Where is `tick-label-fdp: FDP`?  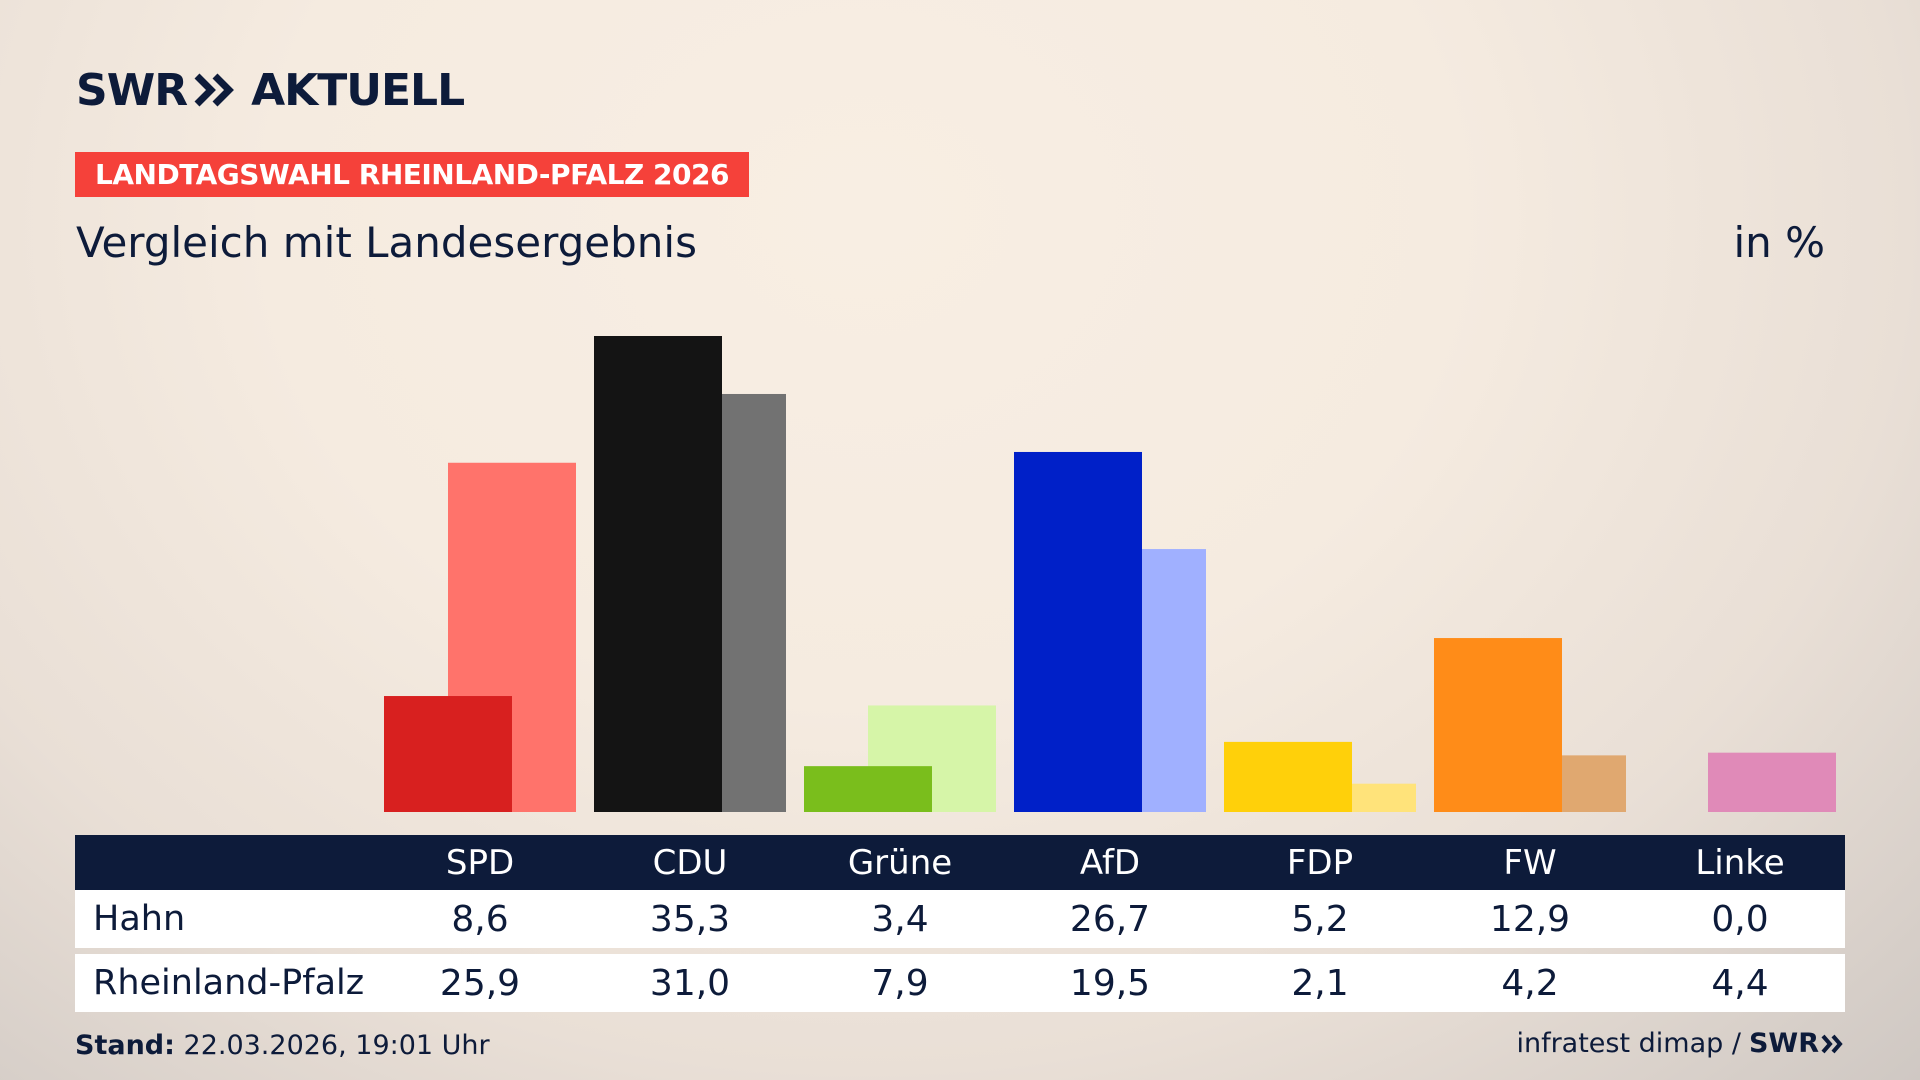 tick-label-fdp: FDP is located at coordinates (1320, 862).